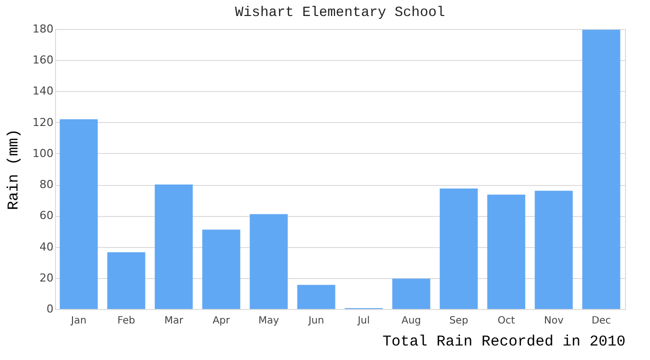  Describe the element at coordinates (315, 321) in the screenshot. I see `x-tick-label: Jun` at that location.